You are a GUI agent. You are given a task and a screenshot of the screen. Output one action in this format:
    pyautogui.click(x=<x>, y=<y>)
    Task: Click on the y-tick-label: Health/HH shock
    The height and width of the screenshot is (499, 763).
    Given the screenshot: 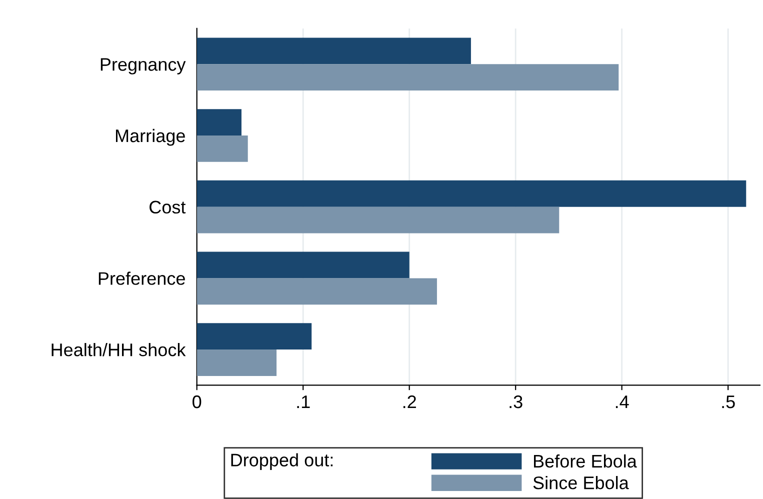 What is the action you would take?
    pyautogui.click(x=119, y=349)
    